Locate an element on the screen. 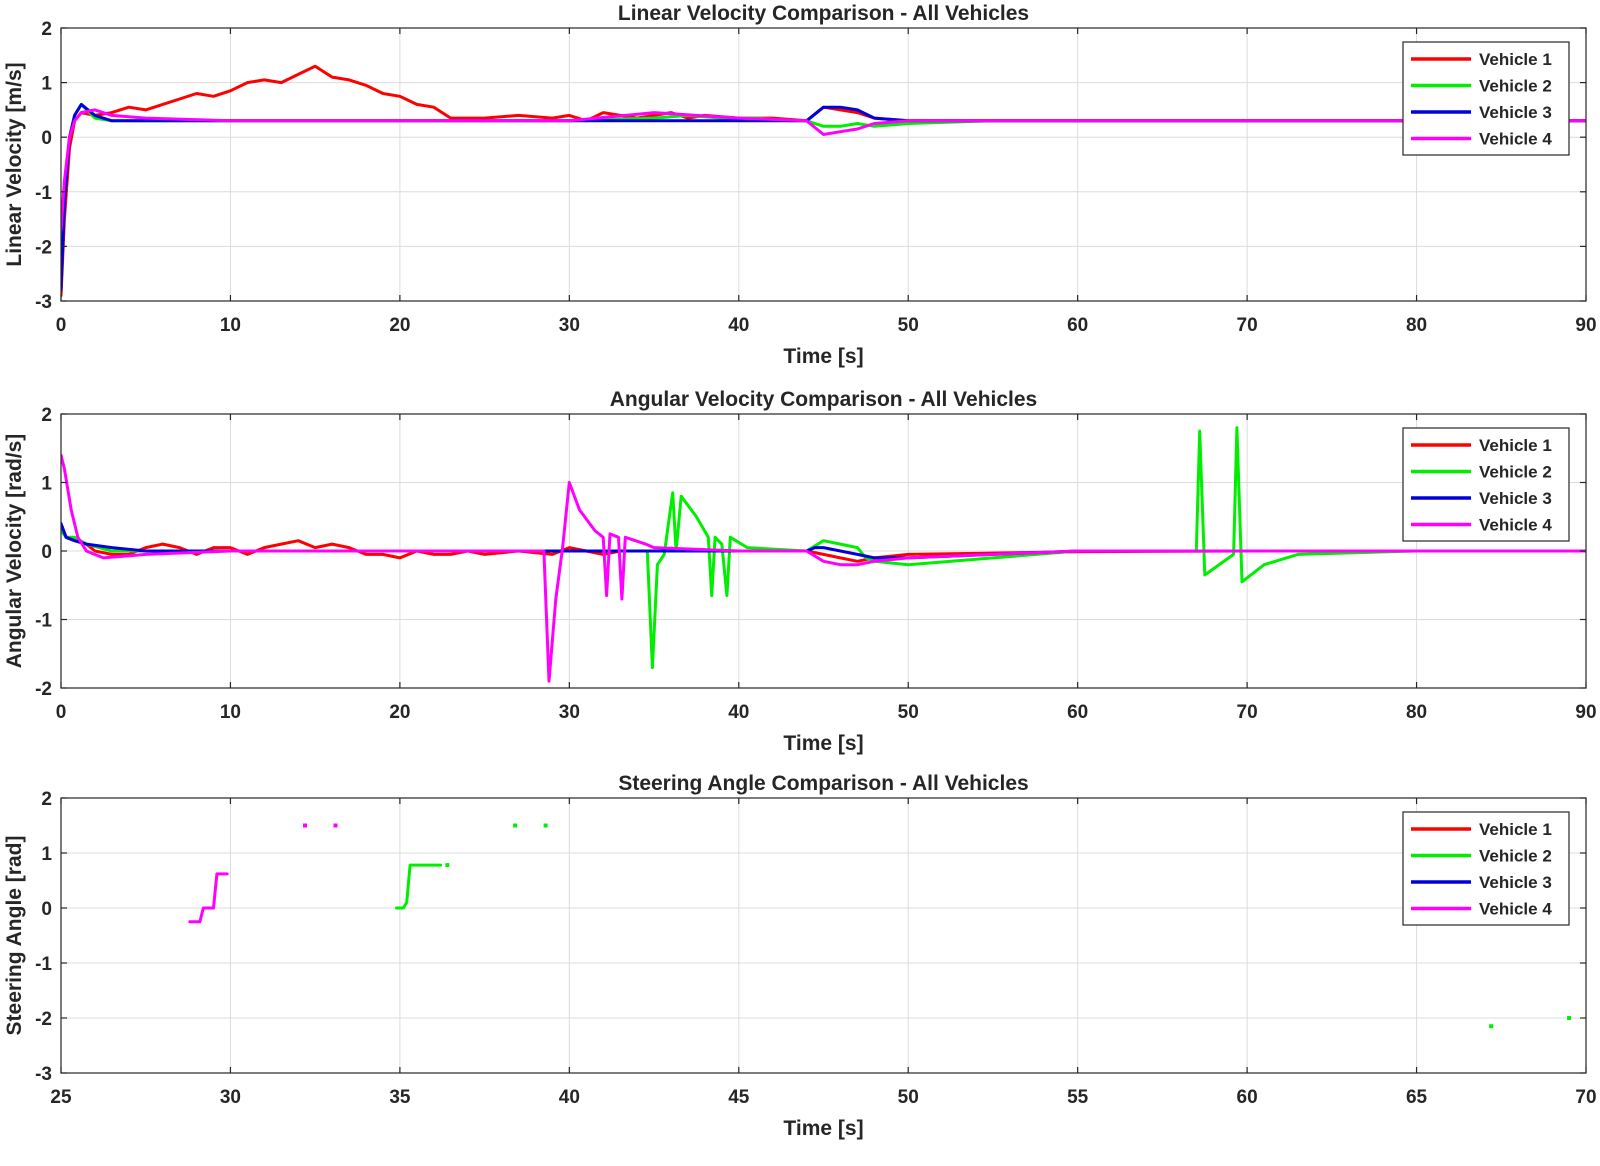  steering-angle-legend-label-vehicle-3: Vehicle 3 is located at coordinates (1515, 882).